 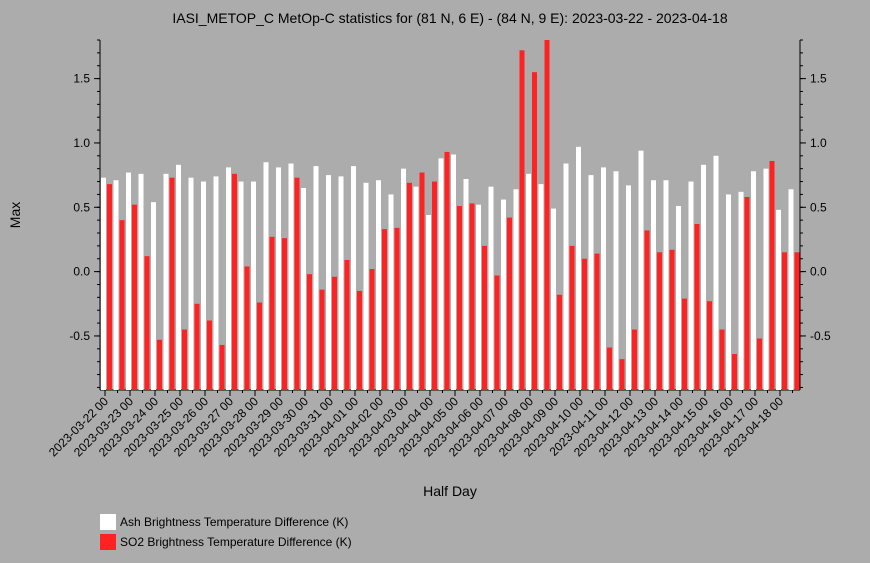 What do you see at coordinates (81, 272) in the screenshot?
I see `y-tick-label-left: 0.0` at bounding box center [81, 272].